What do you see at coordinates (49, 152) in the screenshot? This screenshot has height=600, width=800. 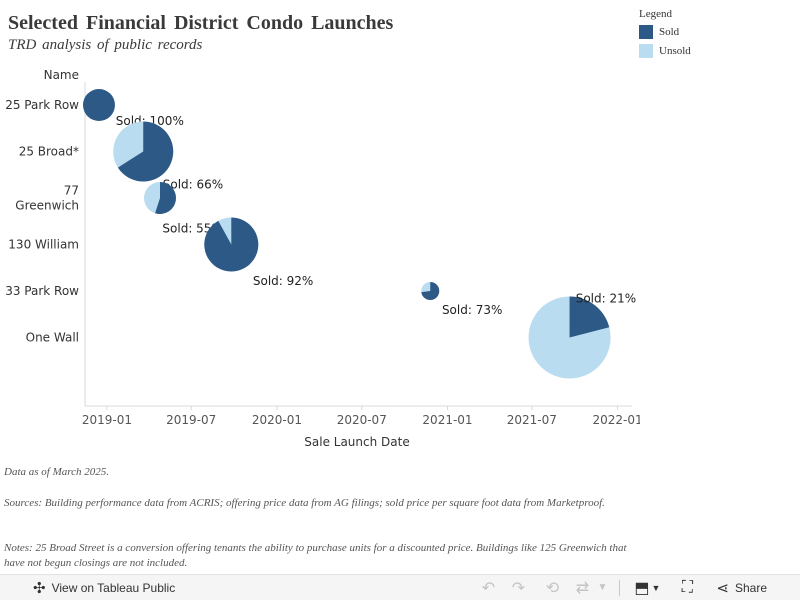 I see `row-label: 25 Broad*` at bounding box center [49, 152].